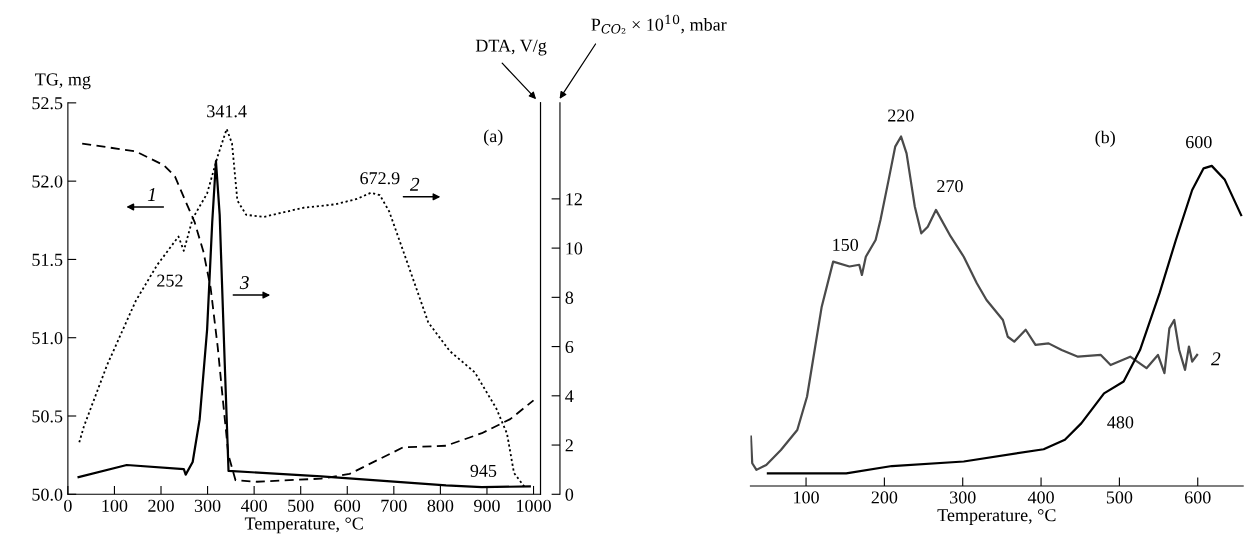 This screenshot has height=556, width=1257. What do you see at coordinates (1216, 359) in the screenshot?
I see `series-label: 2` at bounding box center [1216, 359].